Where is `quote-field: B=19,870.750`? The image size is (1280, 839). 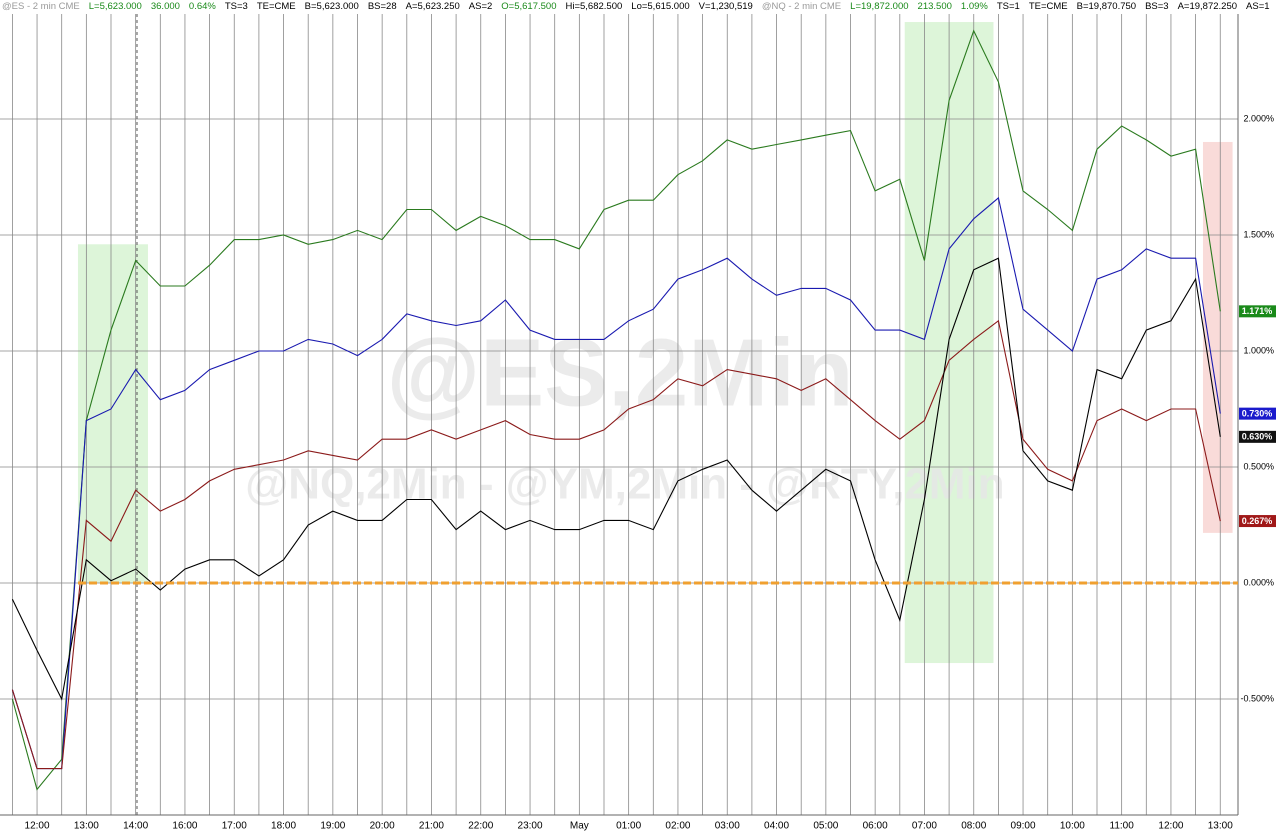
quote-field: B=19,870.750 is located at coordinates (1106, 6).